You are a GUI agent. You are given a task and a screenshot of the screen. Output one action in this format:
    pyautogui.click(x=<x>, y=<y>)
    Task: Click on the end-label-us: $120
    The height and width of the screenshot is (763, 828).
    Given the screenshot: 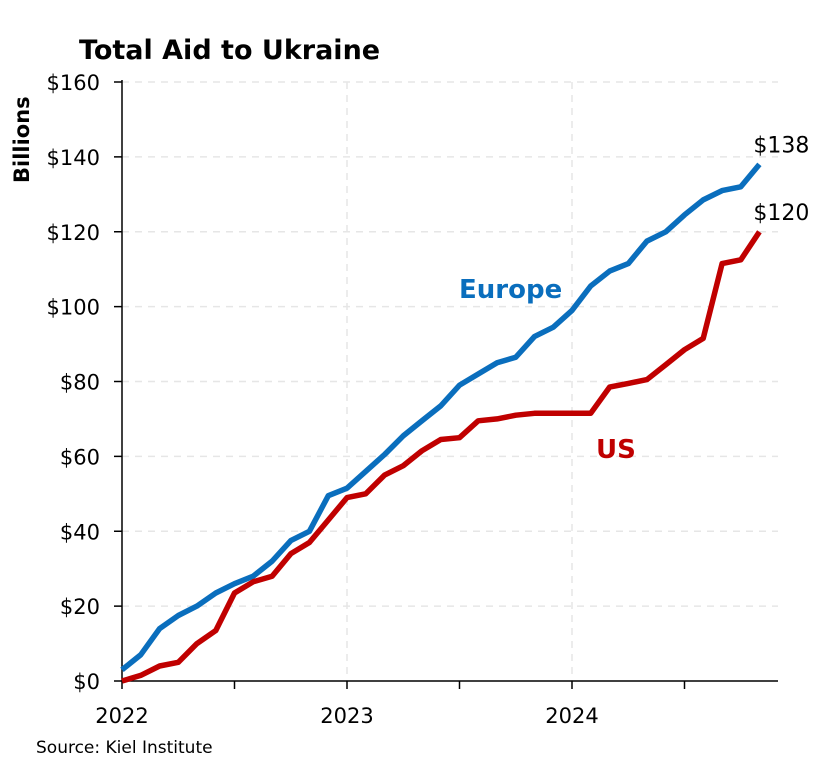 What is the action you would take?
    pyautogui.click(x=781, y=213)
    